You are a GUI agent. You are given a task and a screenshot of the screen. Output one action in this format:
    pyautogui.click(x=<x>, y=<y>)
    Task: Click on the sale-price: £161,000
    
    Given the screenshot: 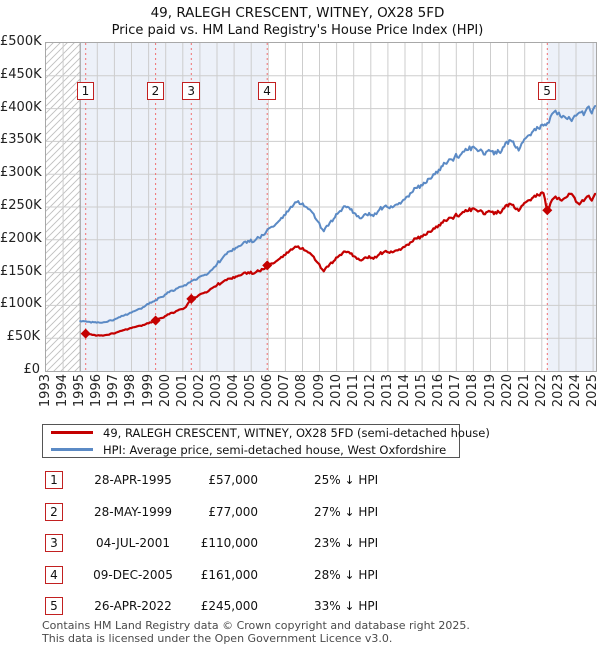 What is the action you would take?
    pyautogui.click(x=229, y=574)
    